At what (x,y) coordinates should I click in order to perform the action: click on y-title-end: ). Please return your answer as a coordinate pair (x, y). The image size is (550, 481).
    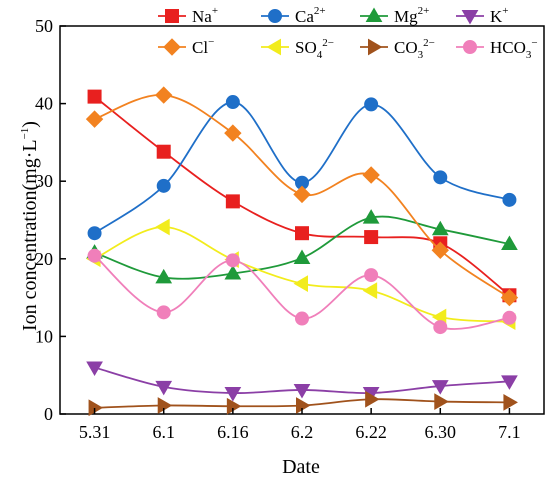
    Looking at the image, I should click on (30, 124).